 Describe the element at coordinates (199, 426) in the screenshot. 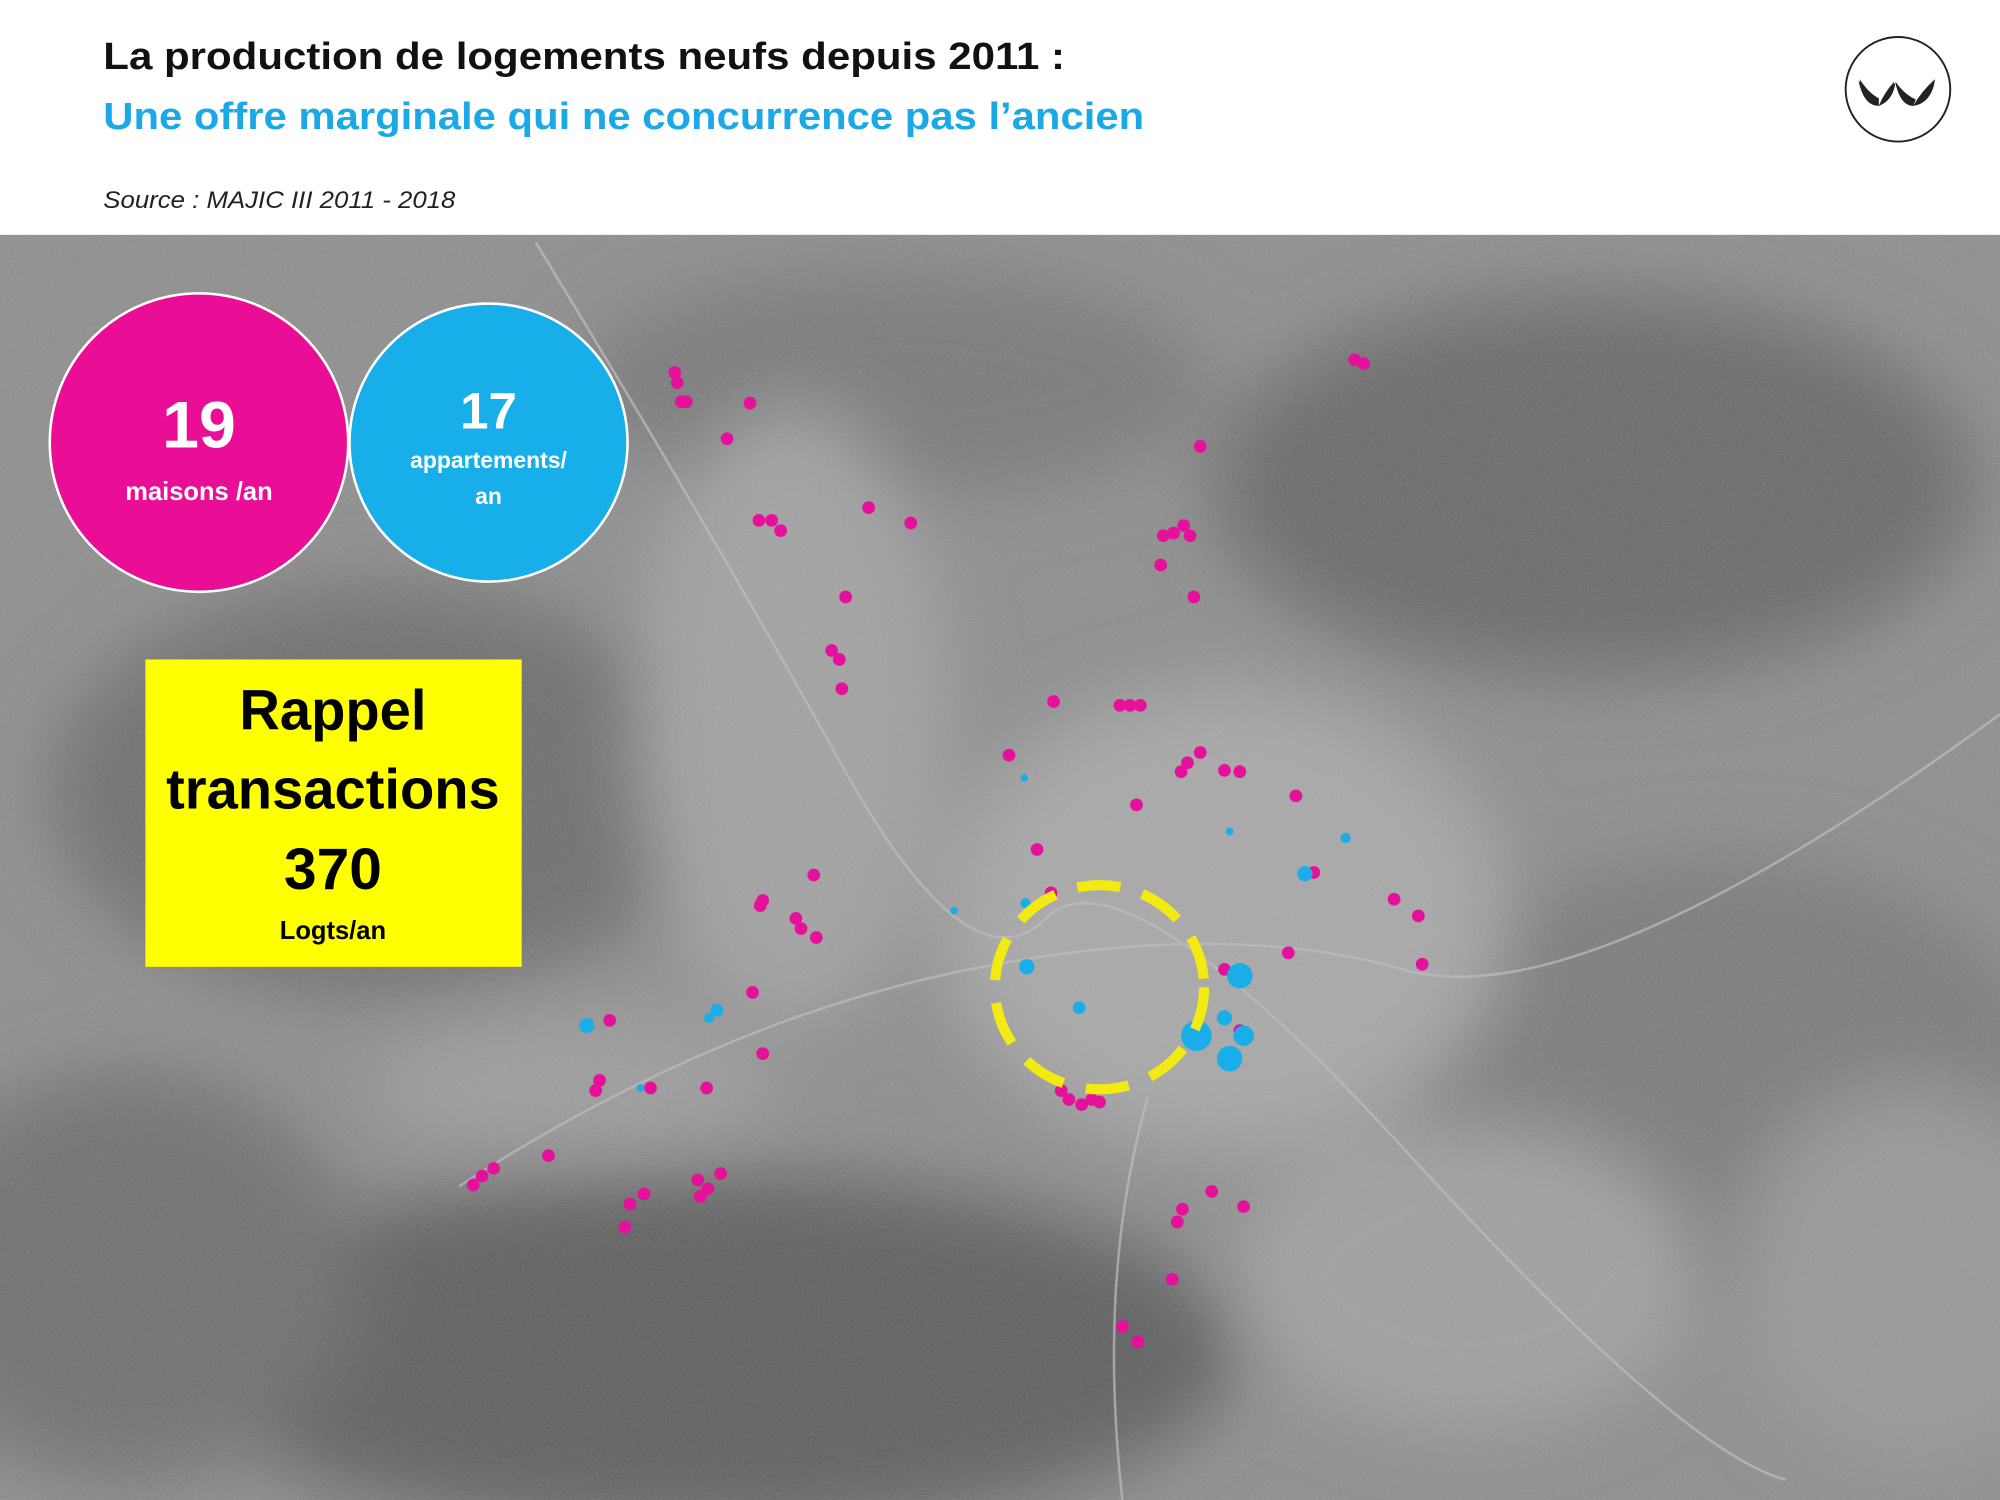

I see `stat-value: 19` at that location.